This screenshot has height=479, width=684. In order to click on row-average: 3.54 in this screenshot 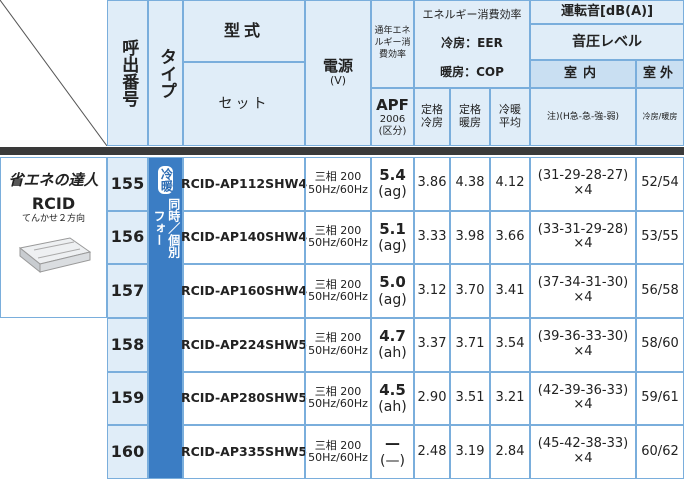, I will do `click(510, 345)`.